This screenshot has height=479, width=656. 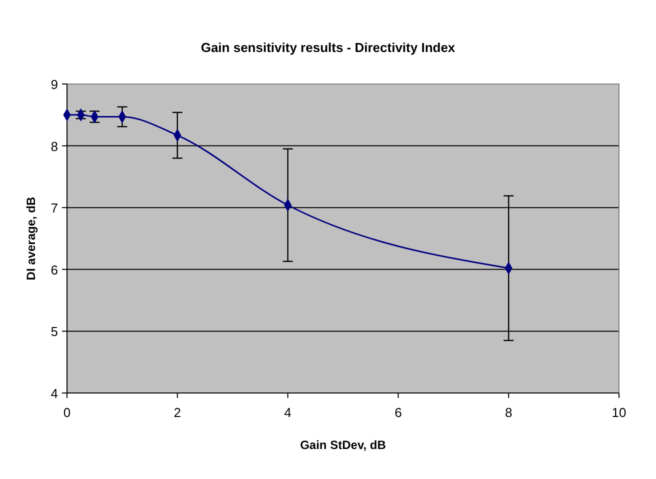 What do you see at coordinates (31, 238) in the screenshot?
I see `y-axis-title: DI average, dB` at bounding box center [31, 238].